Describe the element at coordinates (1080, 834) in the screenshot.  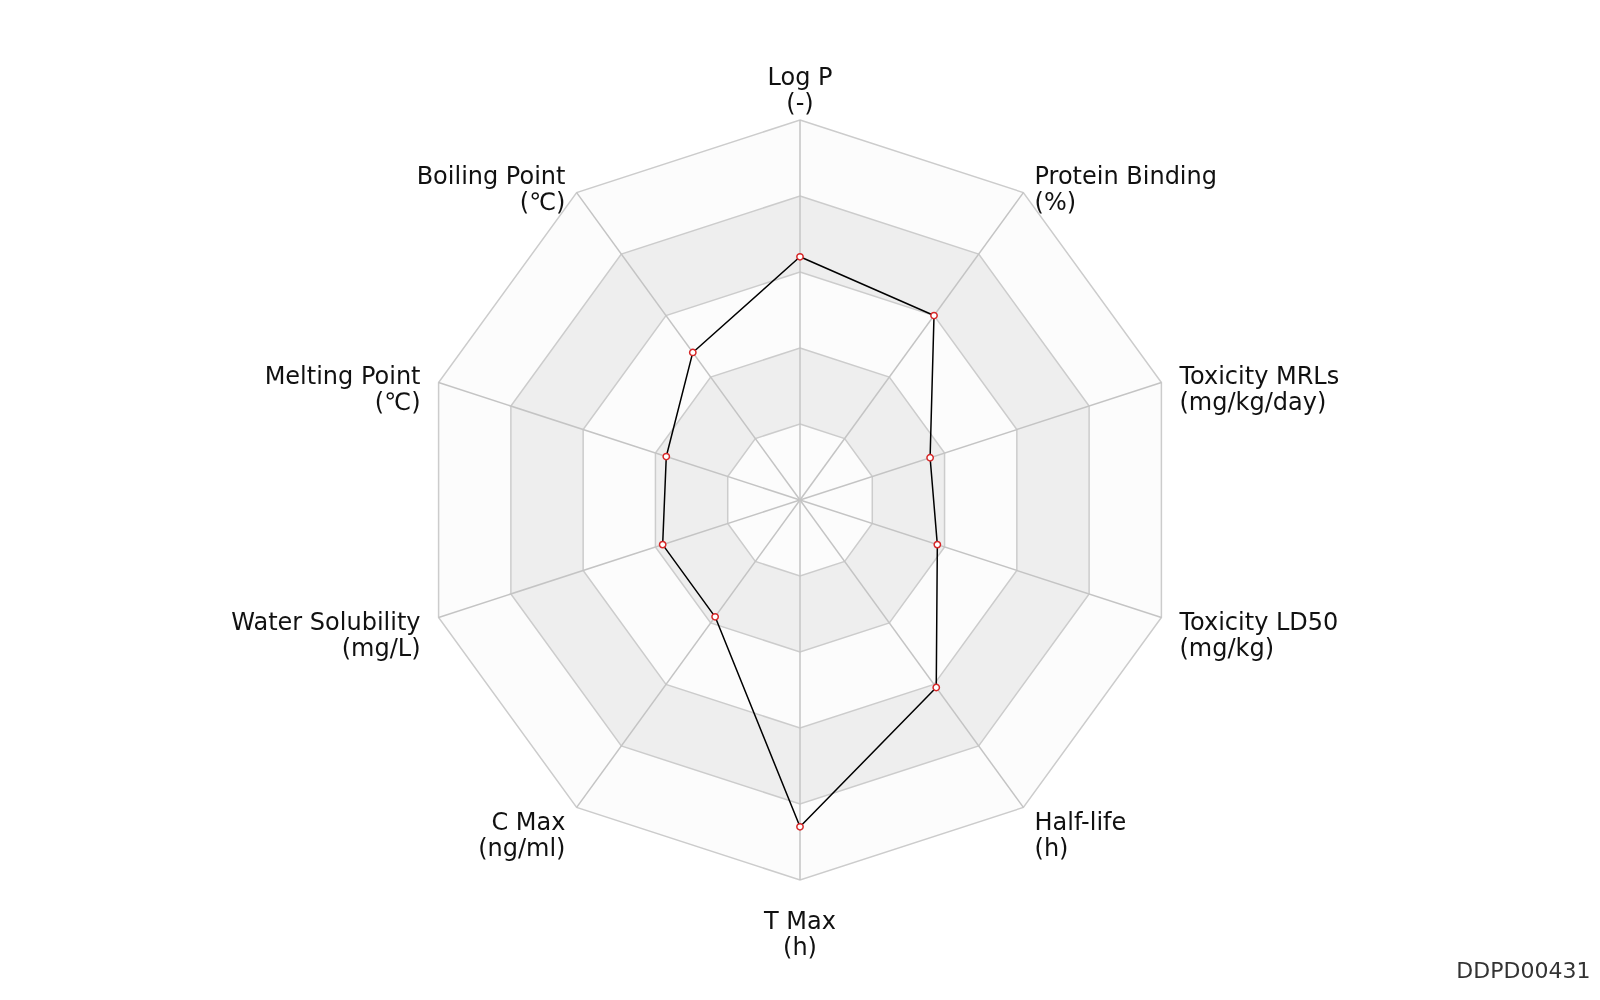
I see `spoke-label: Half-life (h)` at that location.